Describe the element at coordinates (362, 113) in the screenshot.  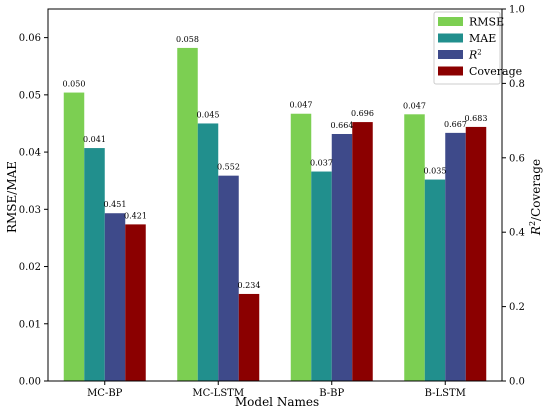
I see `data-label: 0.696` at that location.